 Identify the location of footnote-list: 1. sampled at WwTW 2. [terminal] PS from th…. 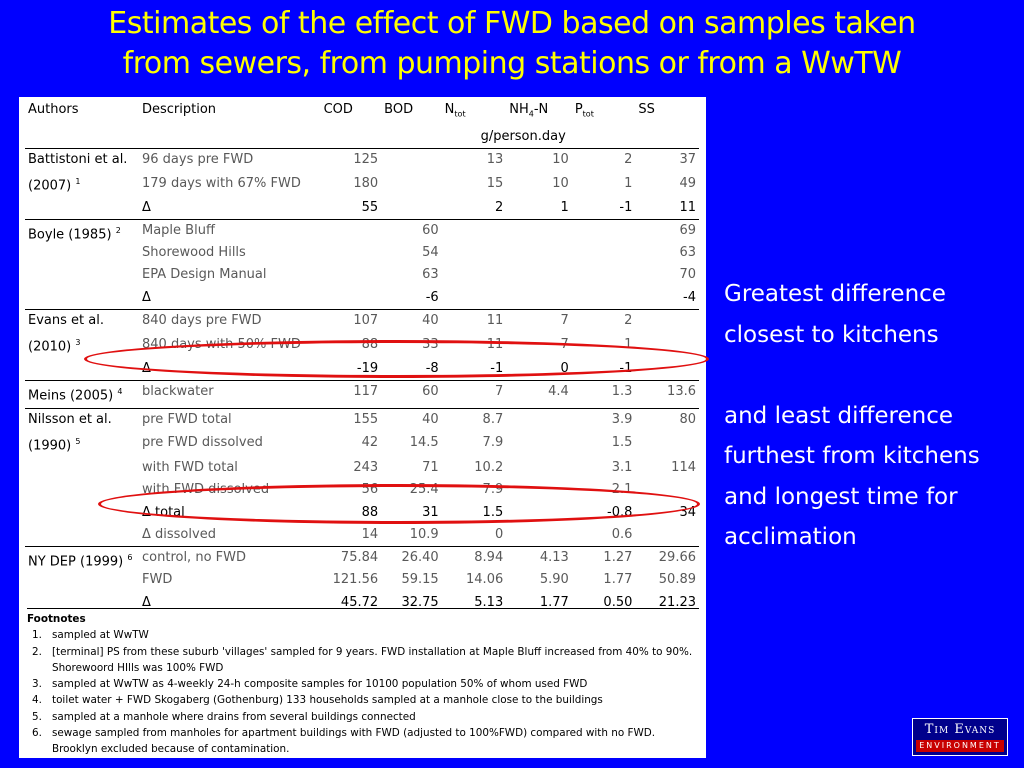
(363, 692).